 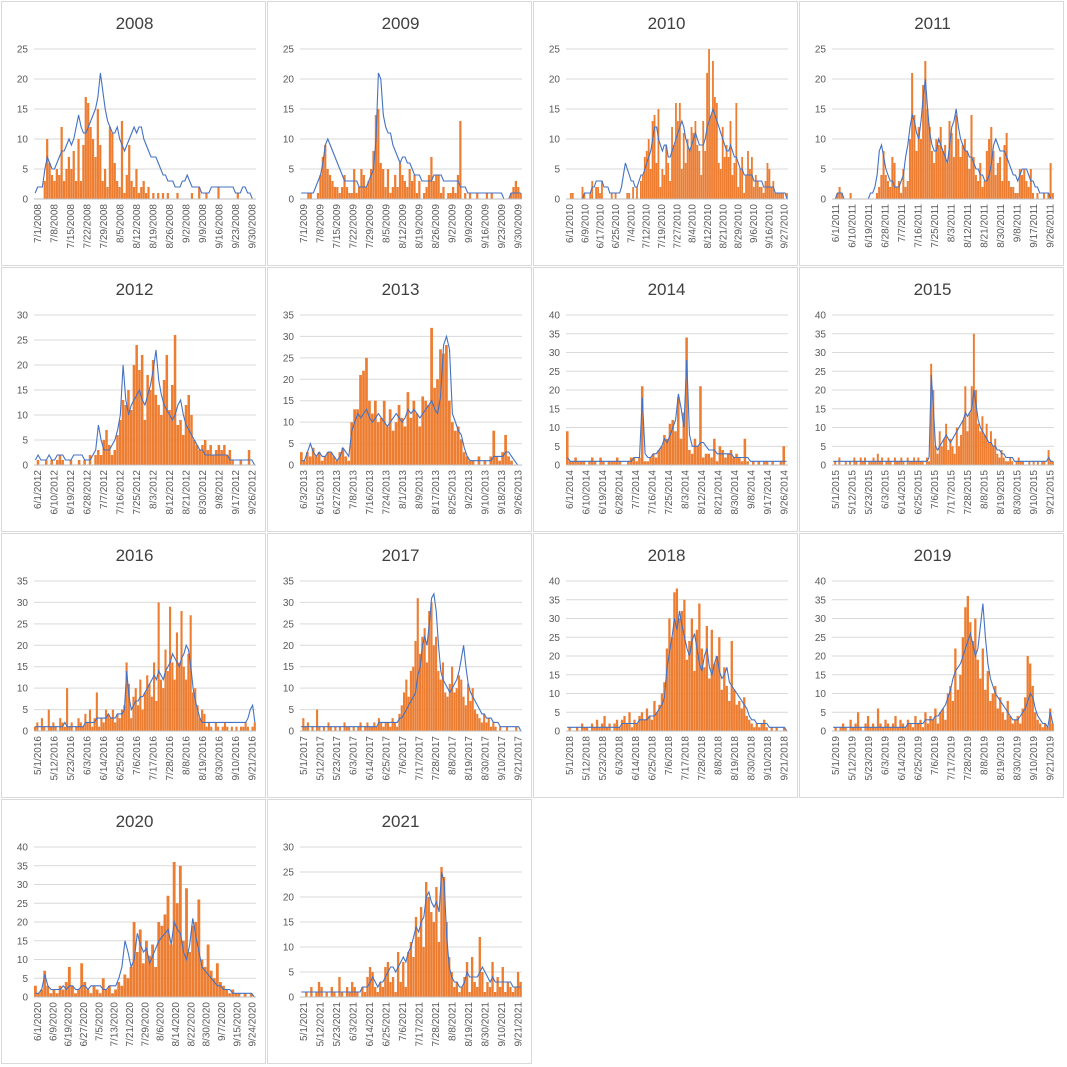 I want to click on chart-title: 2015, so click(x=933, y=289).